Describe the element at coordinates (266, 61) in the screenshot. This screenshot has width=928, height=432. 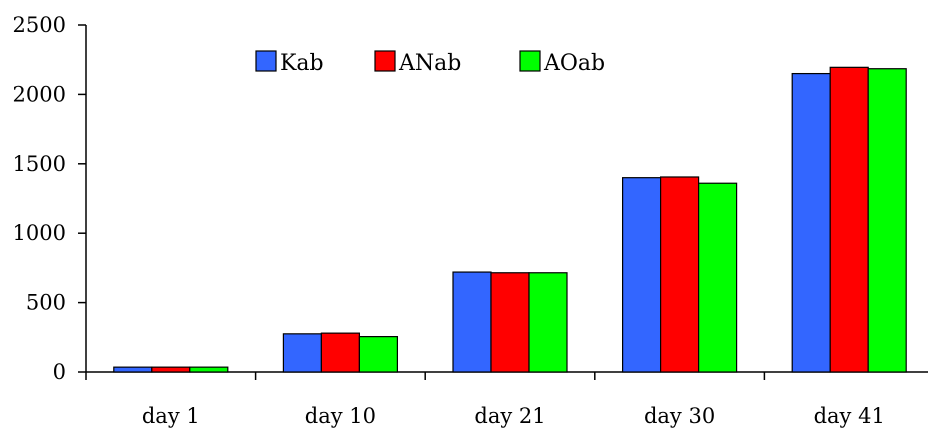
I see `legend-swatch-kab` at that location.